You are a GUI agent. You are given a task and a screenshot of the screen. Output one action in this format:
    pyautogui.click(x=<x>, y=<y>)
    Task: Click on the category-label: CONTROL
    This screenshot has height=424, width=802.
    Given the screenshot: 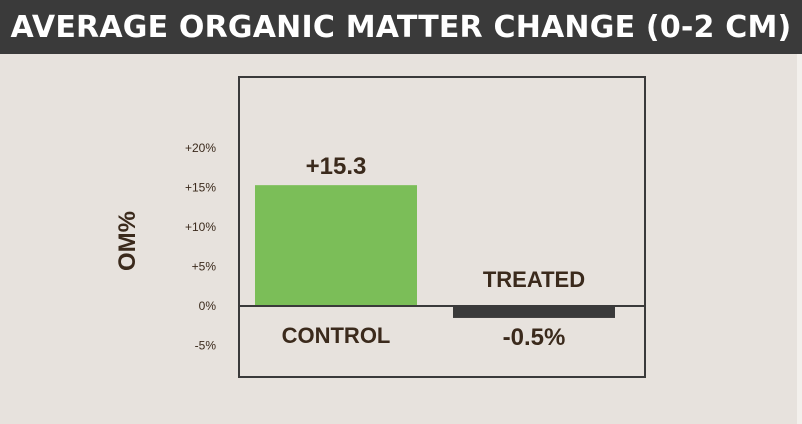 What is the action you would take?
    pyautogui.click(x=336, y=335)
    